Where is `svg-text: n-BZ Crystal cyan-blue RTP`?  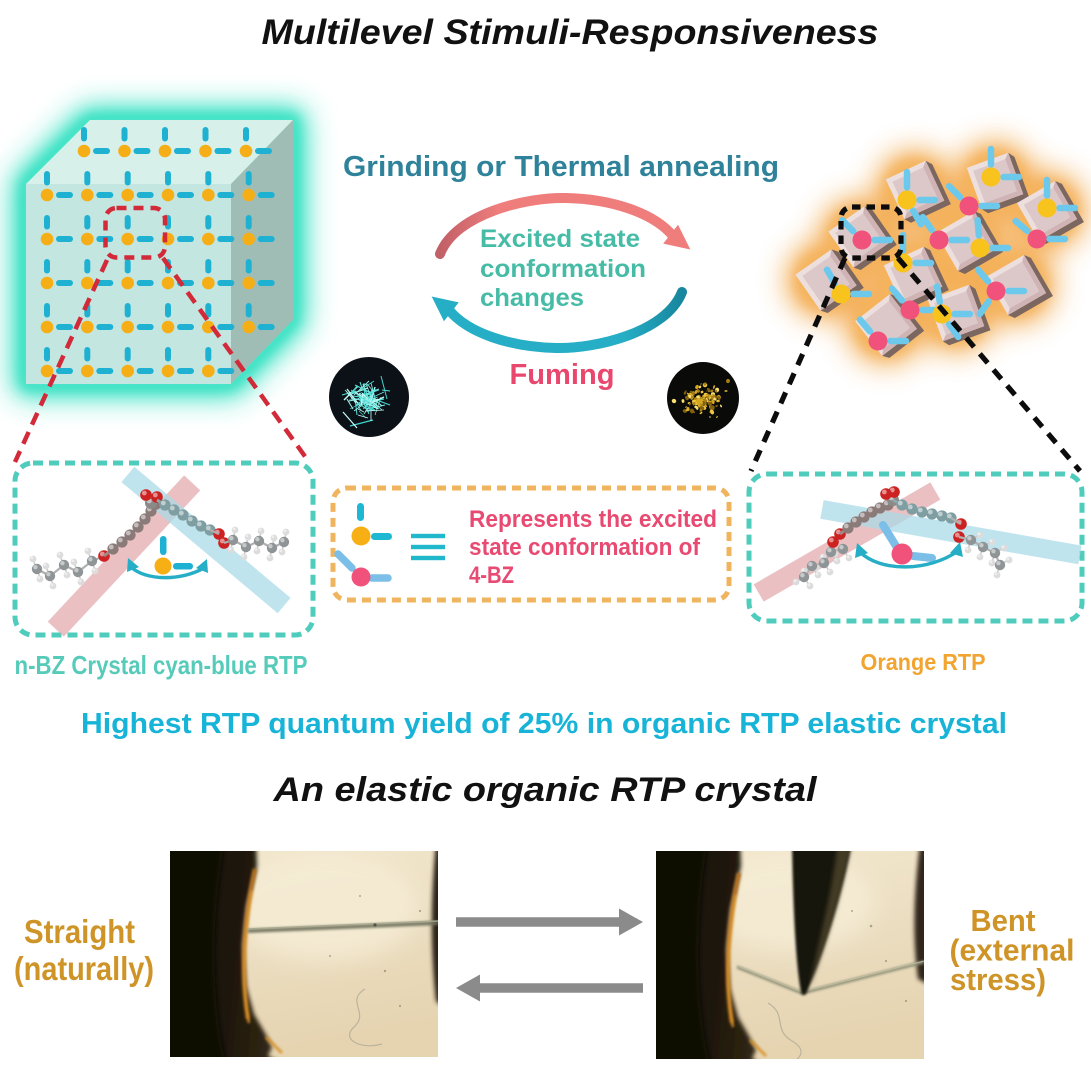
svg-text: n-BZ Crystal cyan-blue RTP is located at coordinates (161, 665).